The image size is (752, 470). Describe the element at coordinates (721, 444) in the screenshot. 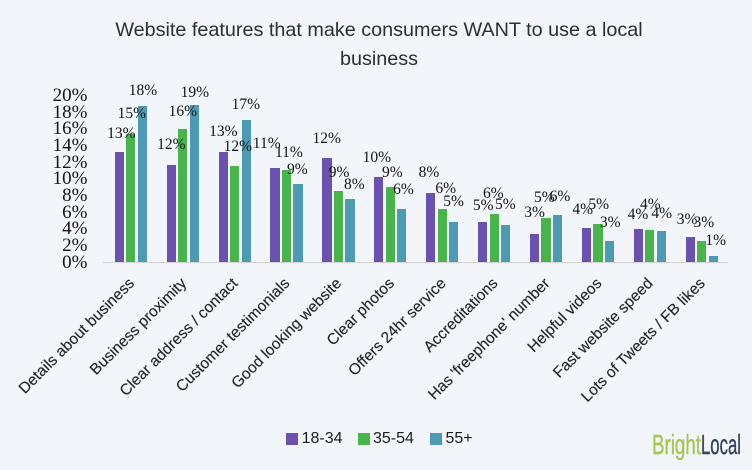

I see `svg-text: Local` at that location.